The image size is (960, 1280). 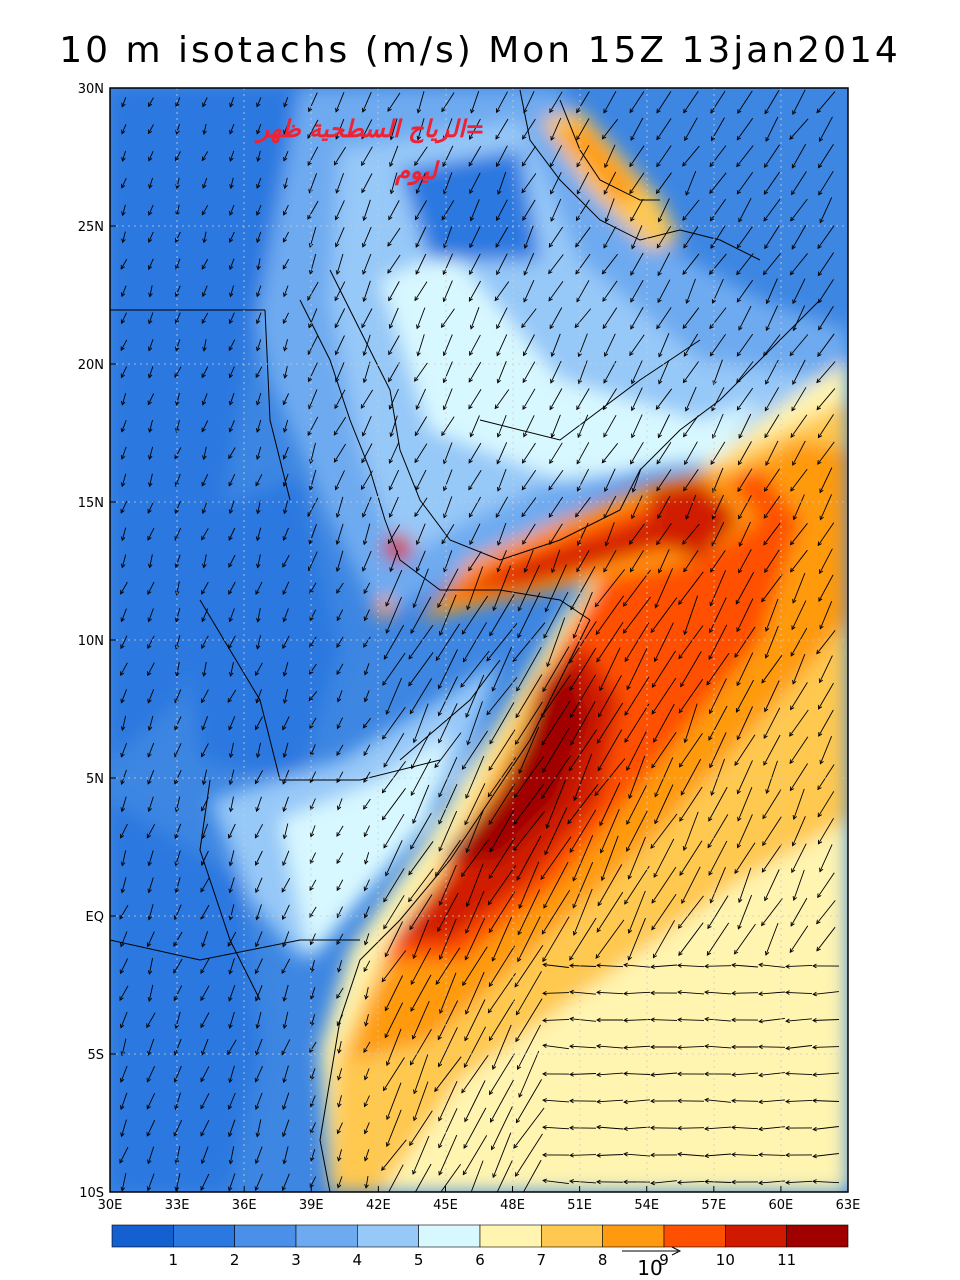 I want to click on colorbar-swatch, so click(x=142, y=1236).